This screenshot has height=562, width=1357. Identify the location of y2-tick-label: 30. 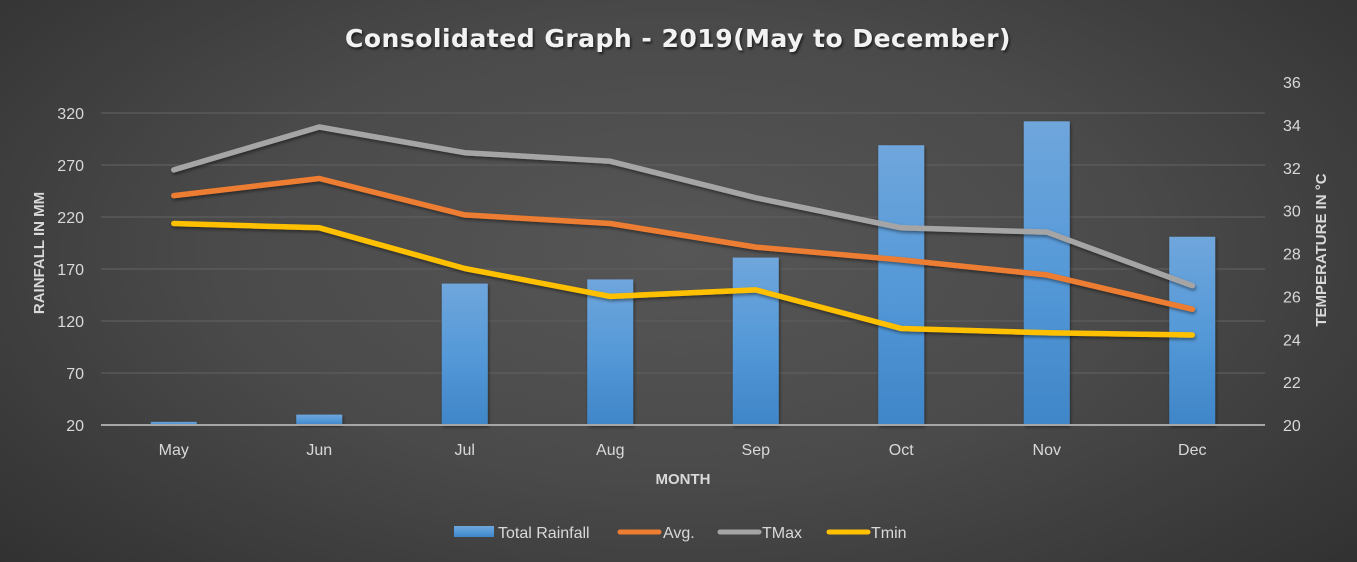
(1292, 212).